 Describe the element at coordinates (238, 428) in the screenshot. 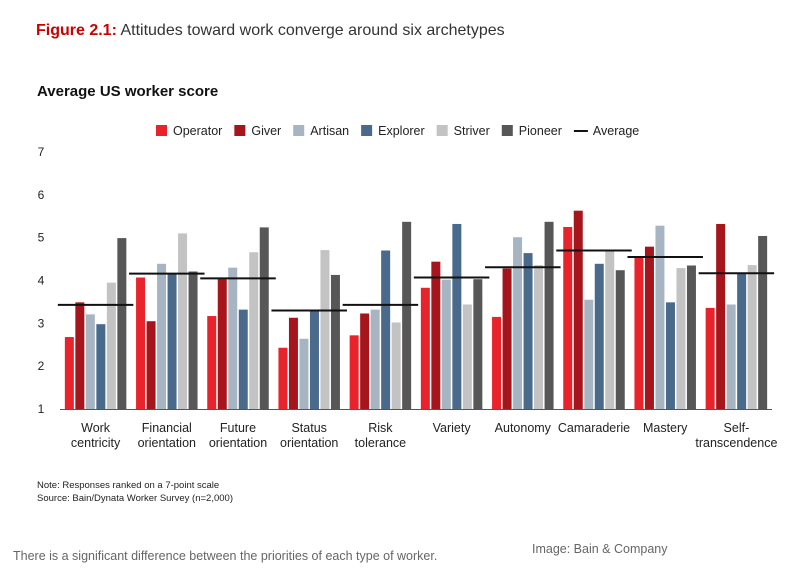

I see `x-tick-label: Future` at that location.